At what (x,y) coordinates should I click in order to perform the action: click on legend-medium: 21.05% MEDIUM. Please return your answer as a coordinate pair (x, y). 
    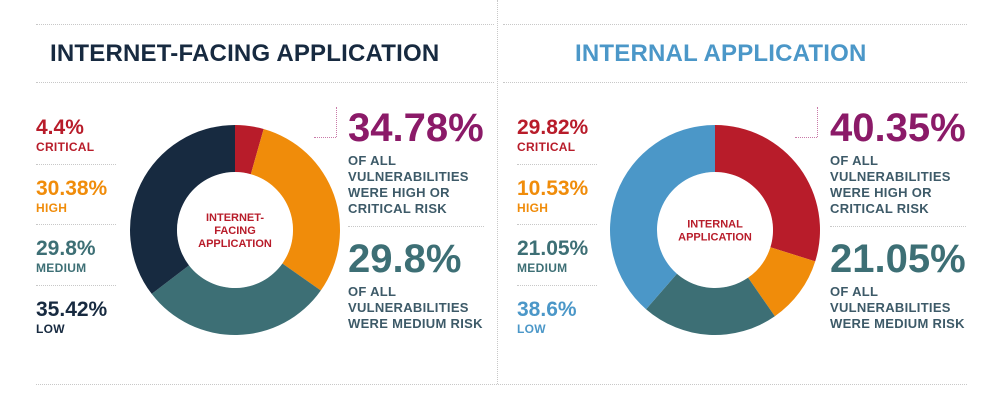
    Looking at the image, I should click on (552, 256).